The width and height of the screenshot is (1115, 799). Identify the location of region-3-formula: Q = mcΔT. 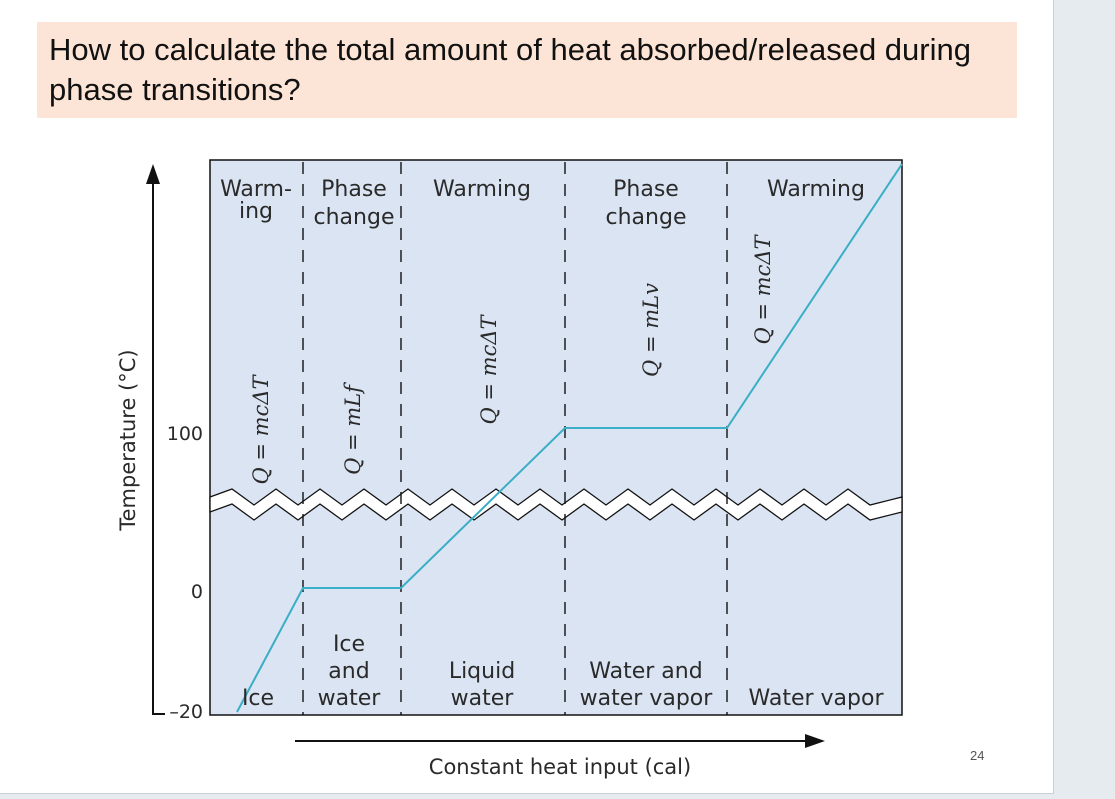
(489, 369).